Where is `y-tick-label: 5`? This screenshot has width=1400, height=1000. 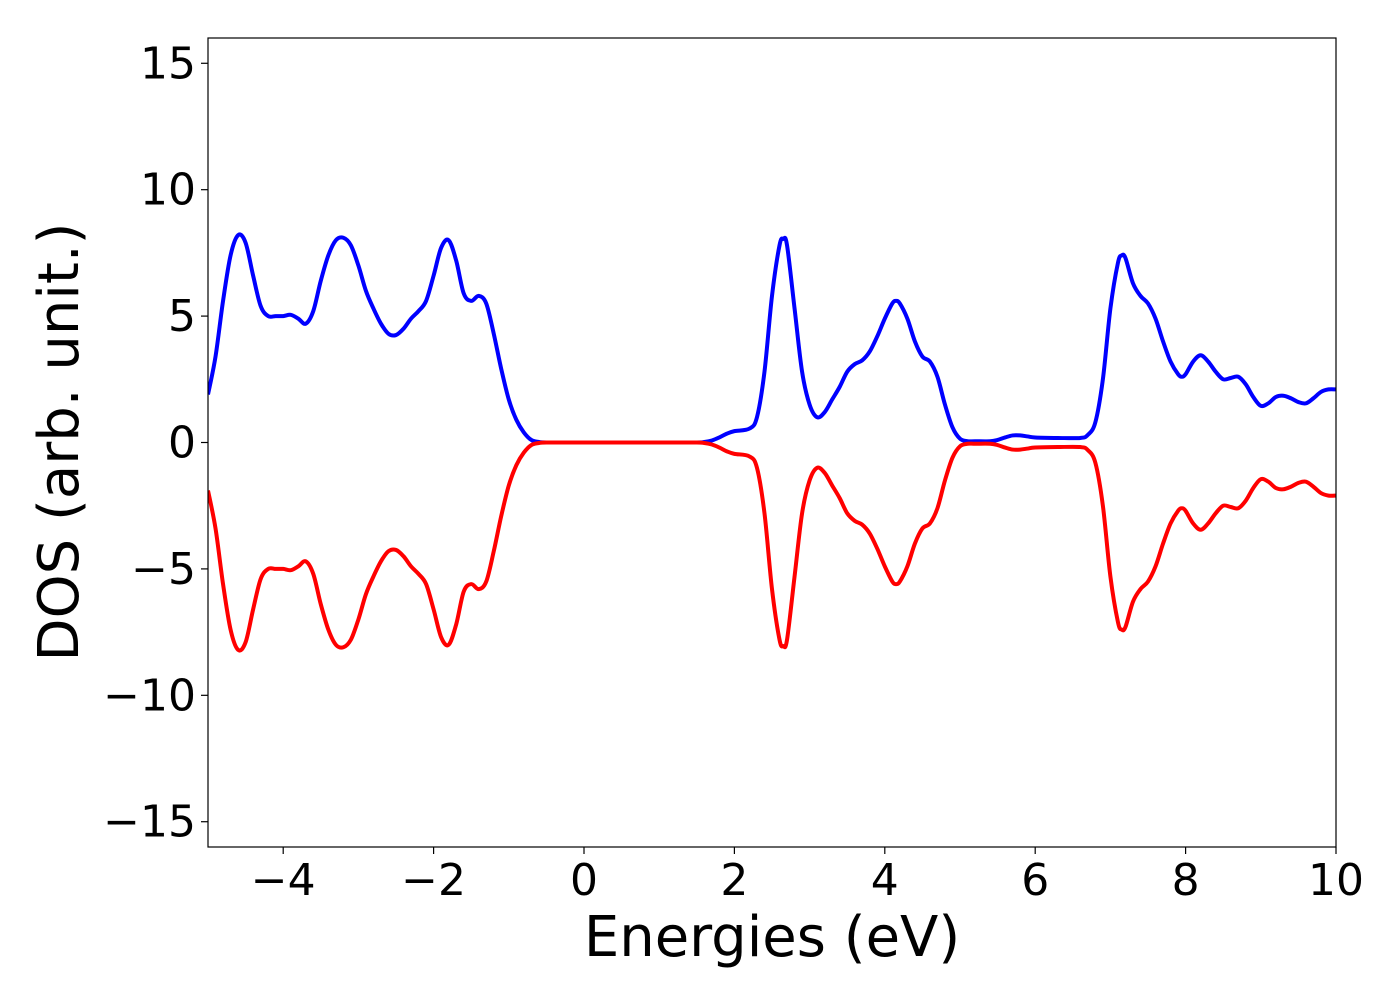 y-tick-label: 5 is located at coordinates (182, 316).